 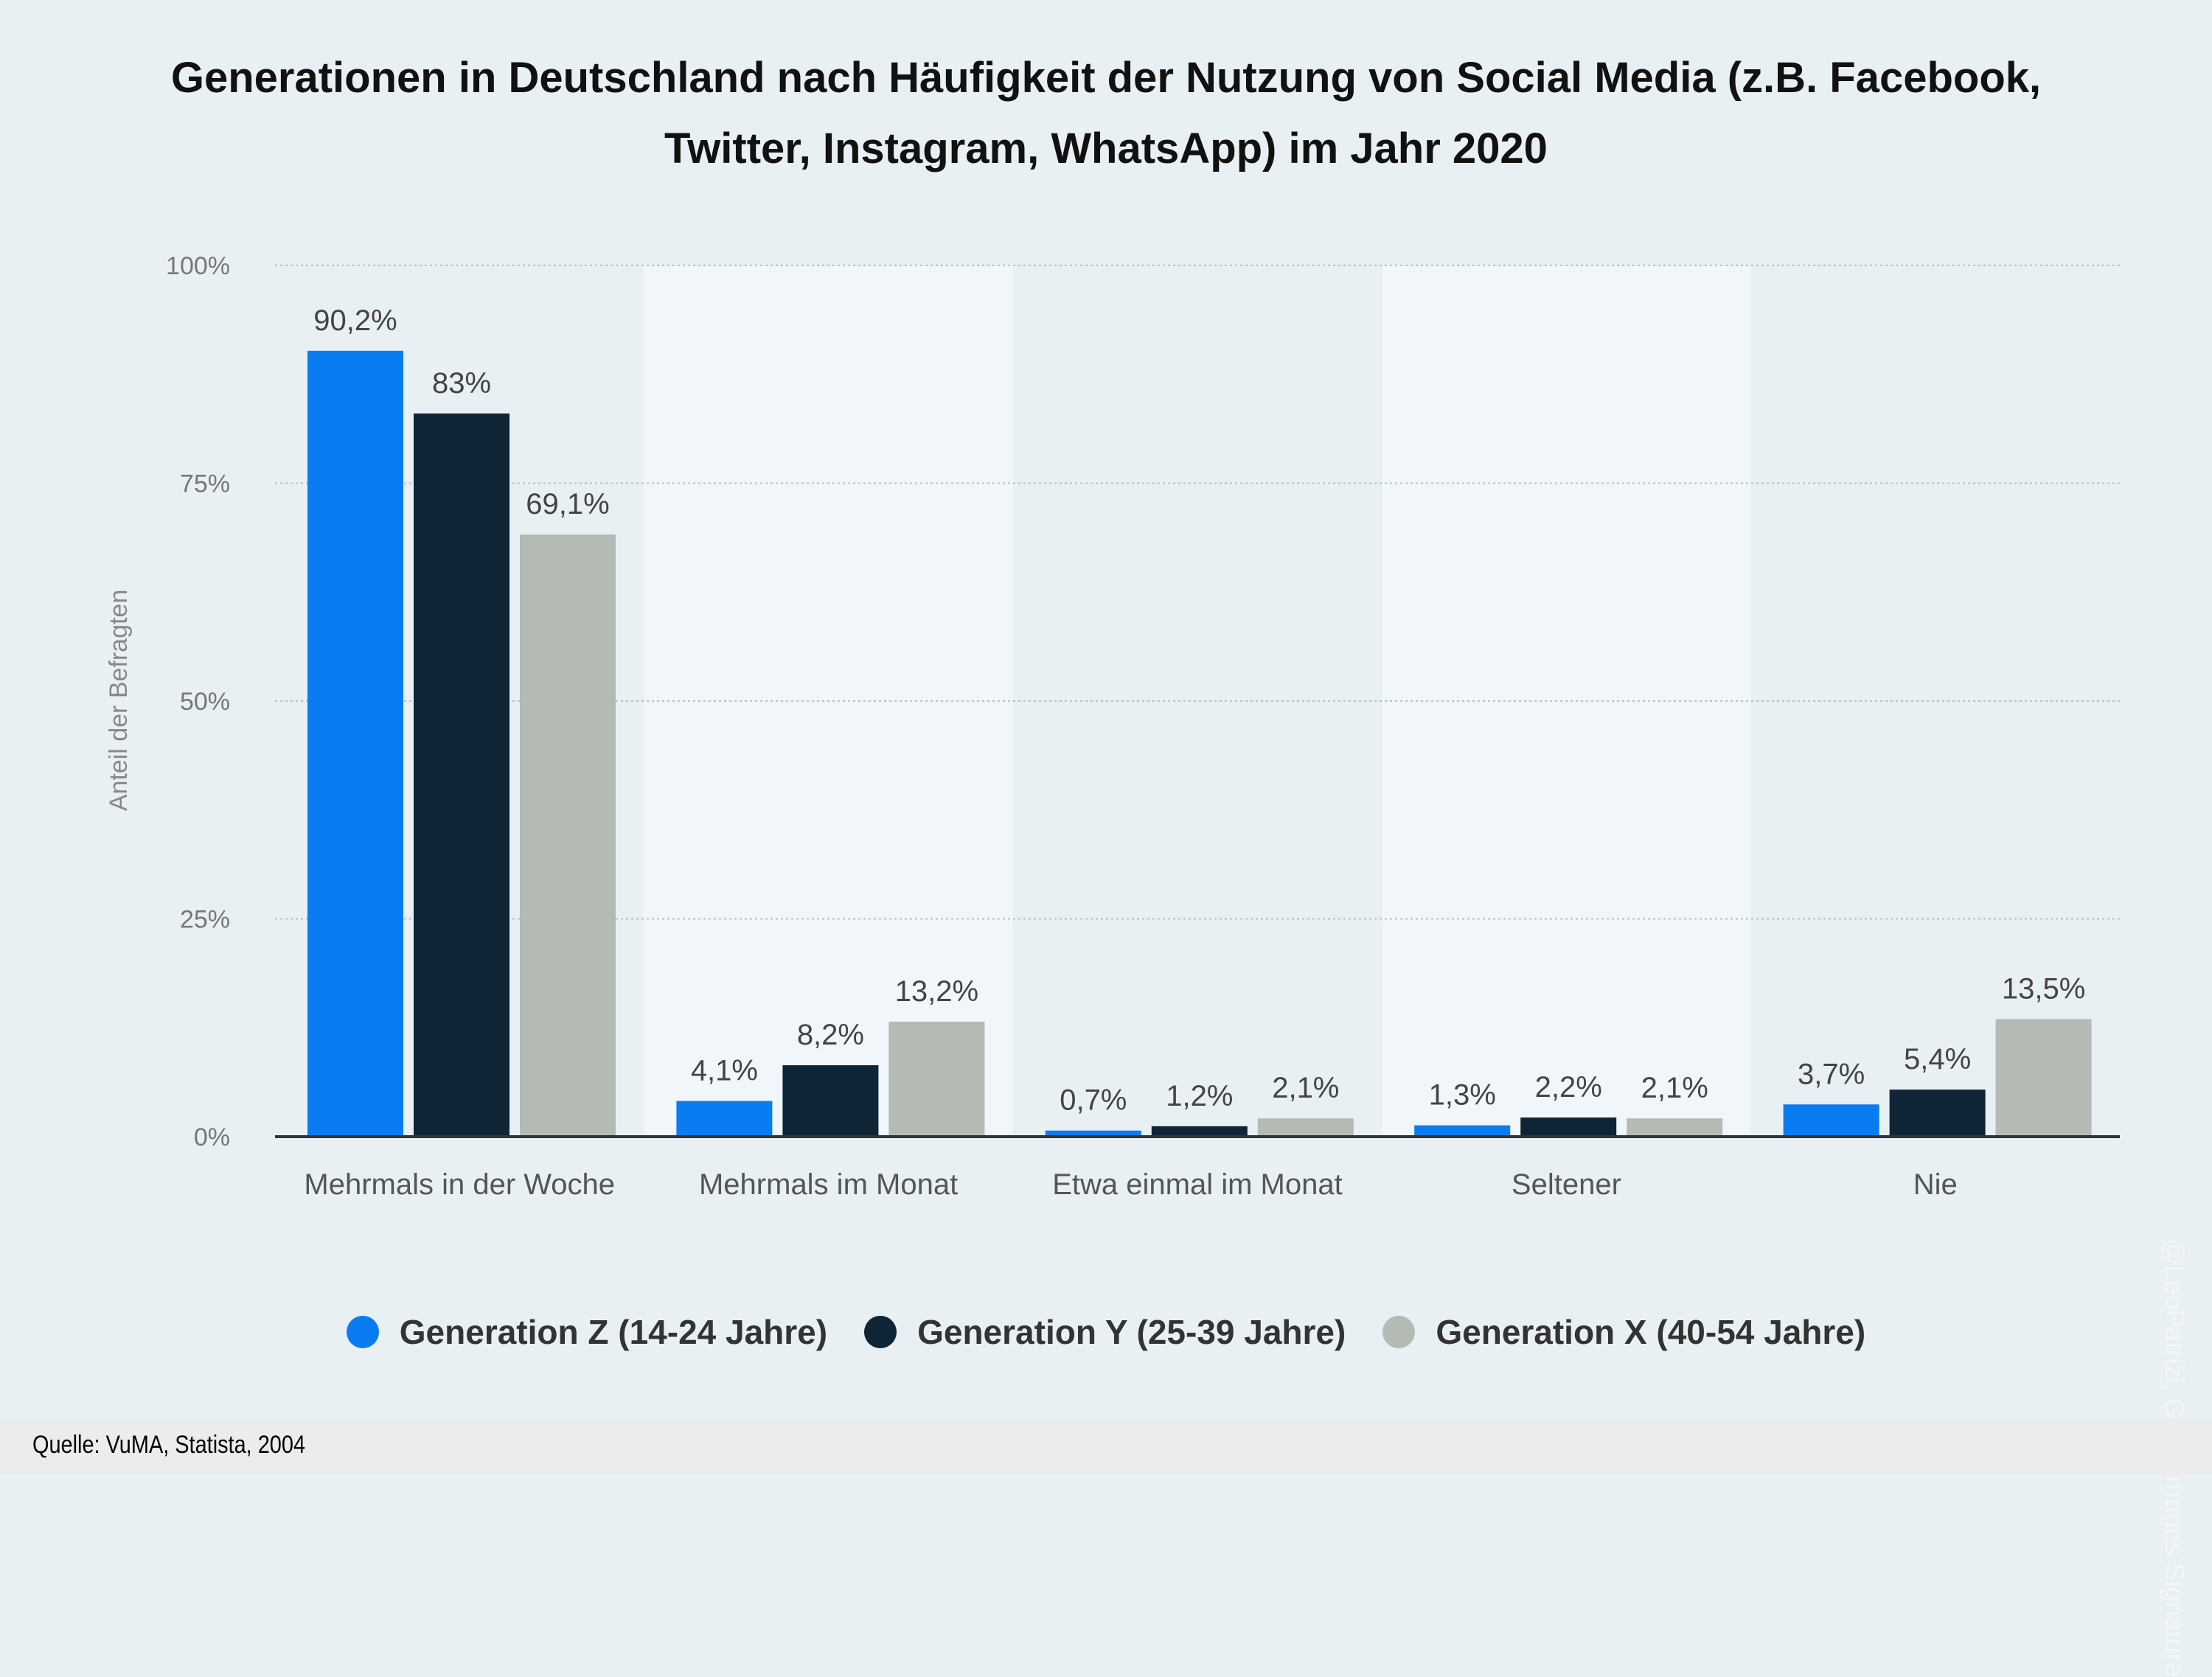 I want to click on y-tick-label: 50%, so click(x=205, y=702).